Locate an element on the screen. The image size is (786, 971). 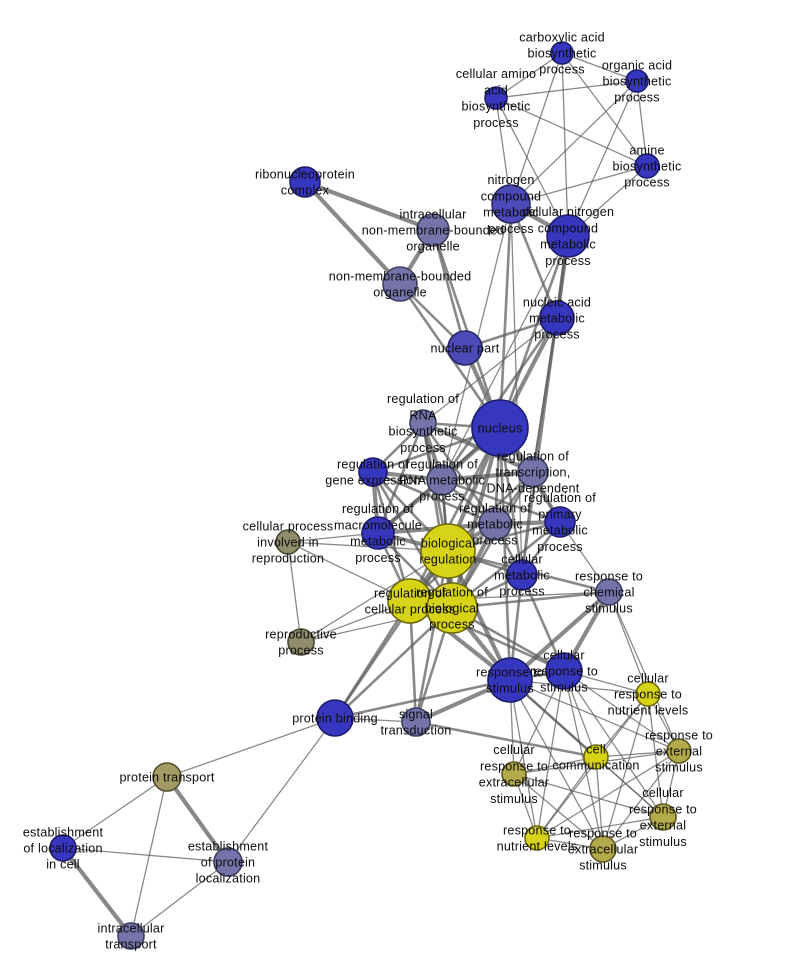
edge-cellular-amino-acid-biosynthetic-process--cellular-nitrogen-compound-metabolic-process is located at coordinates (532, 167).